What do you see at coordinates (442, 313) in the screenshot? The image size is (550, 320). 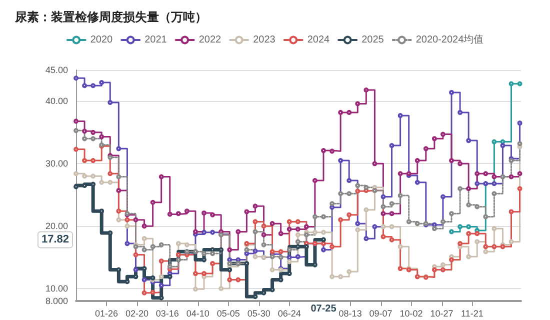 I see `x-tick-label: 10-27` at bounding box center [442, 313].